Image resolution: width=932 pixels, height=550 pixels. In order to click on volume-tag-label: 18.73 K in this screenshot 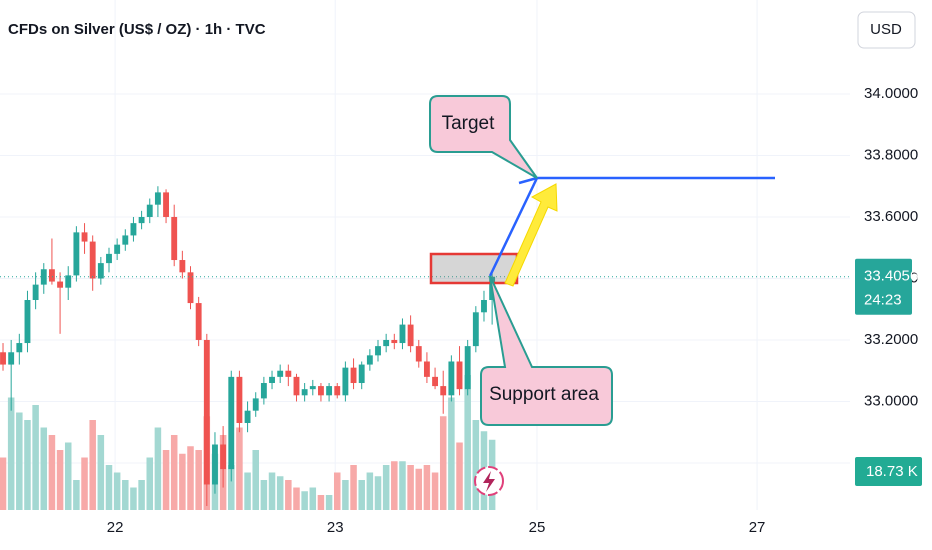, I will do `click(892, 471)`.